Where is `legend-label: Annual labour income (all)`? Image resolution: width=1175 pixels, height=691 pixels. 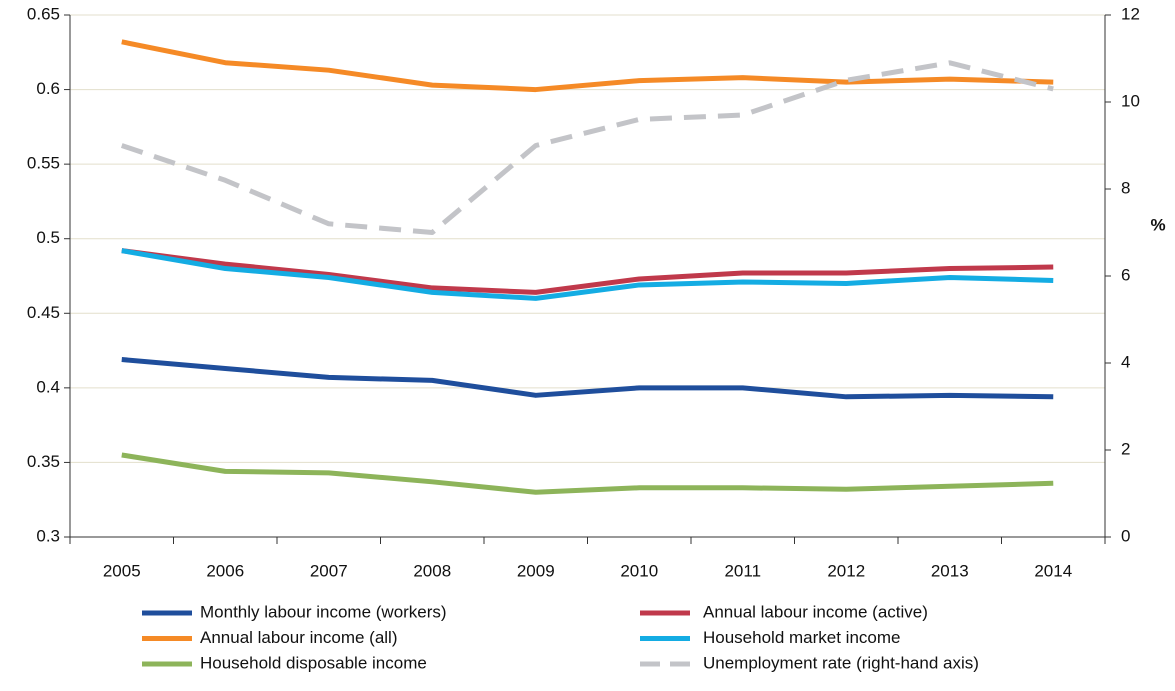
legend-label: Annual labour income (all) is located at coordinates (299, 637).